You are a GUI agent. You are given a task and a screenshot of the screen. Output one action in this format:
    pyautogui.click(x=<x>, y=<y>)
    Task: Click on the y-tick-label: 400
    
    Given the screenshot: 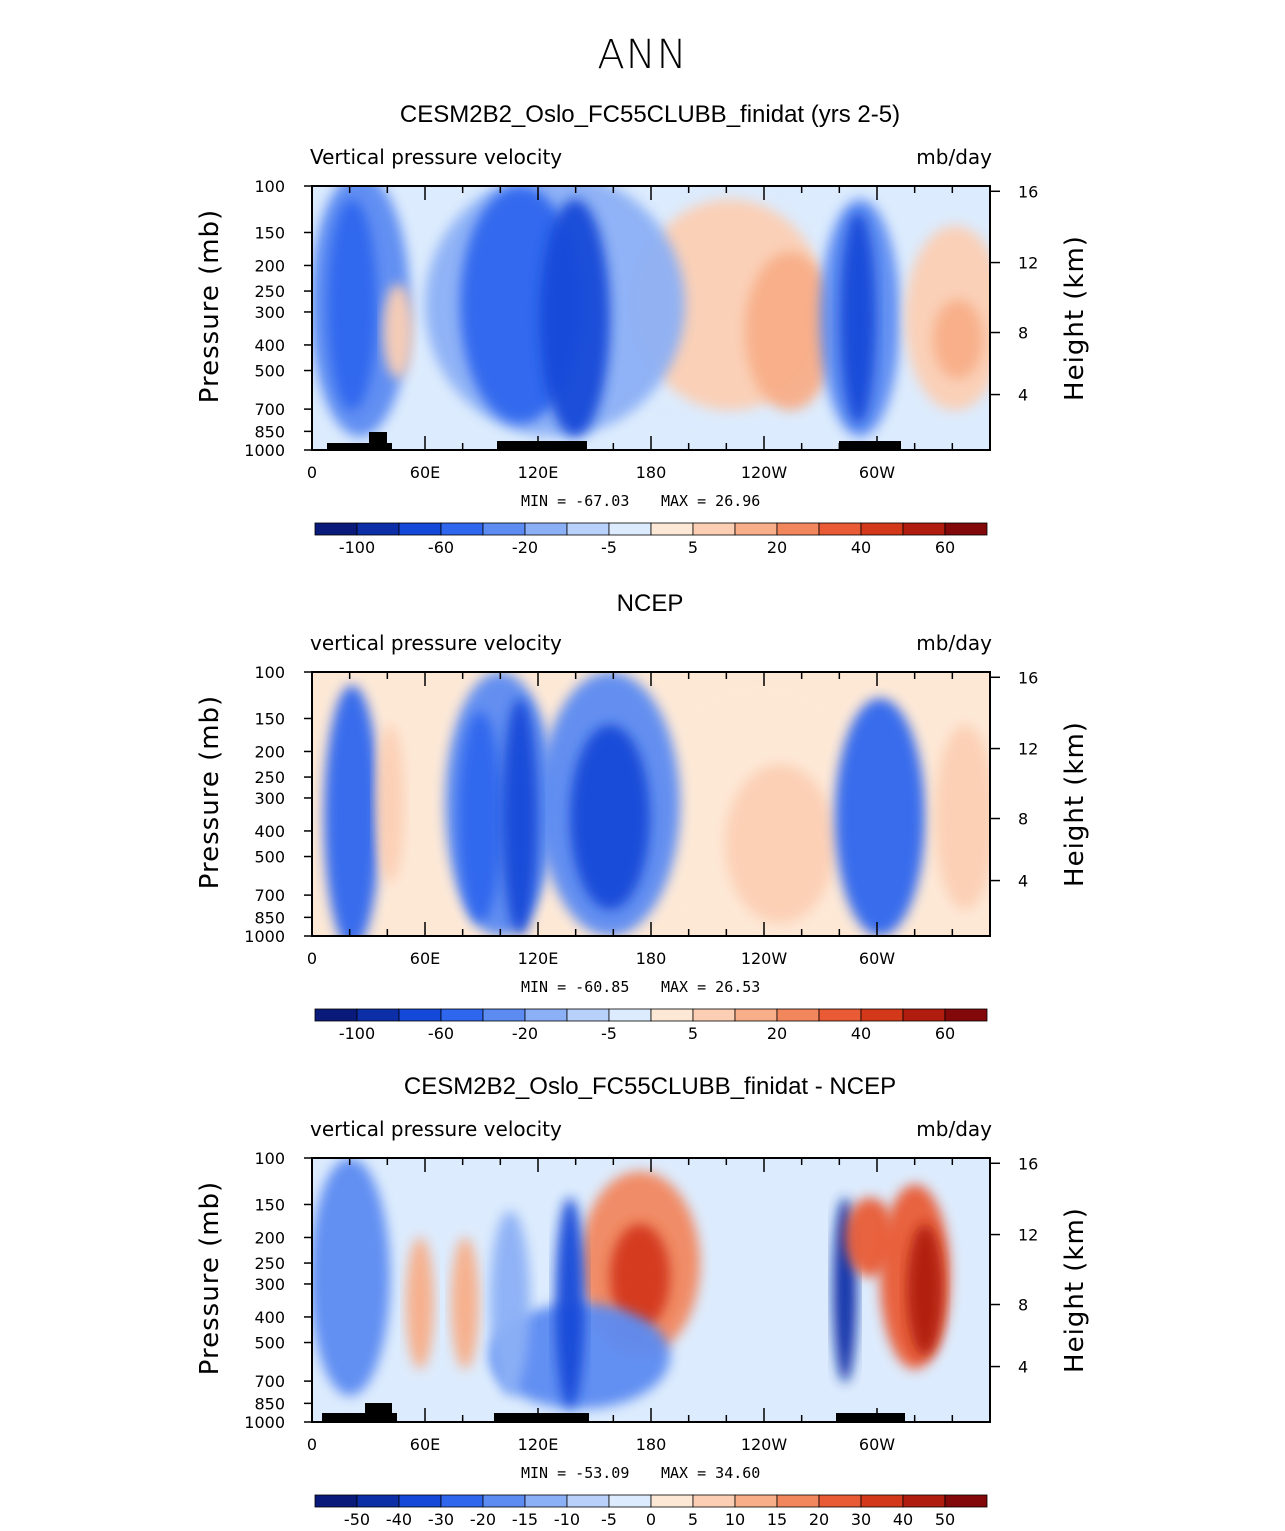 What is the action you would take?
    pyautogui.click(x=269, y=345)
    